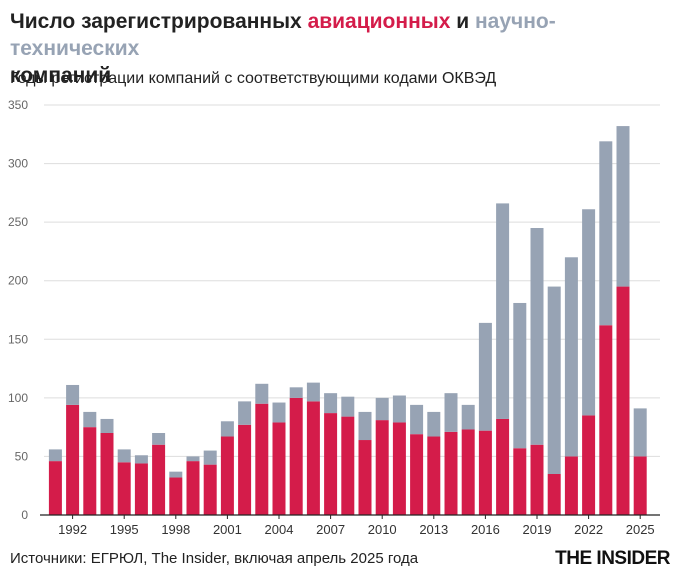 Image resolution: width=680 pixels, height=578 pixels. I want to click on x-tick-label: 1998, so click(175, 529).